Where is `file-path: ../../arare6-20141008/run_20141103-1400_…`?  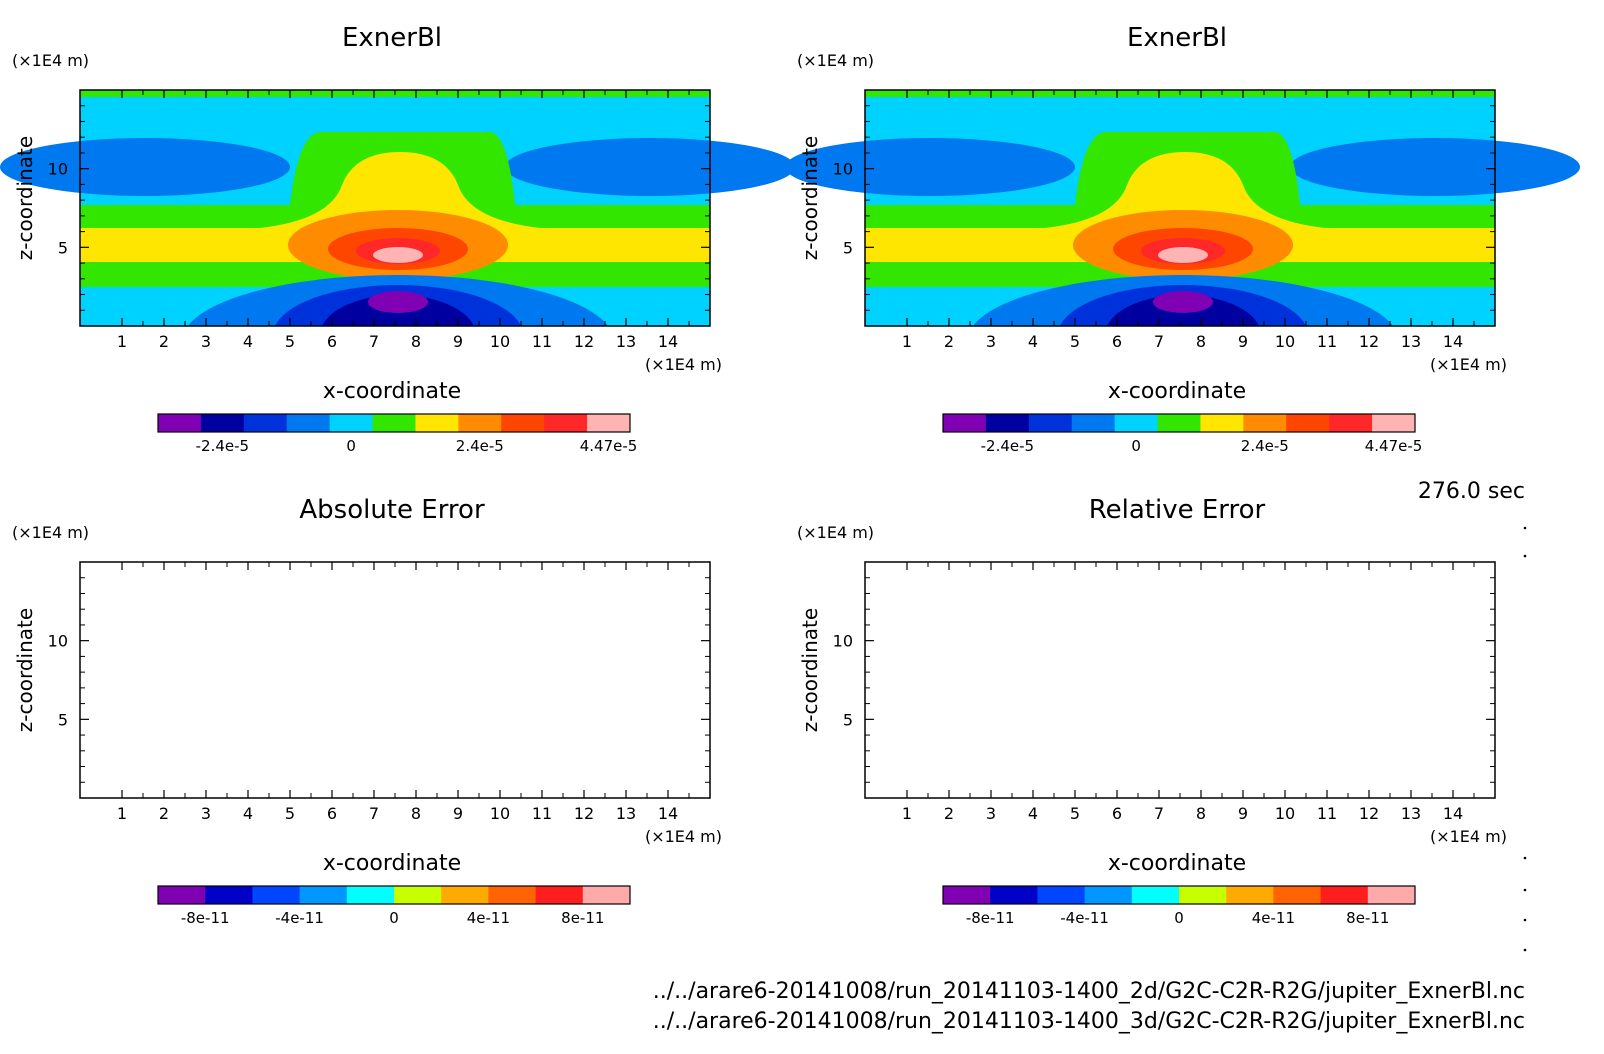
file-path: ../../arare6-20141008/run_20141103-1400_… is located at coordinates (1089, 1021).